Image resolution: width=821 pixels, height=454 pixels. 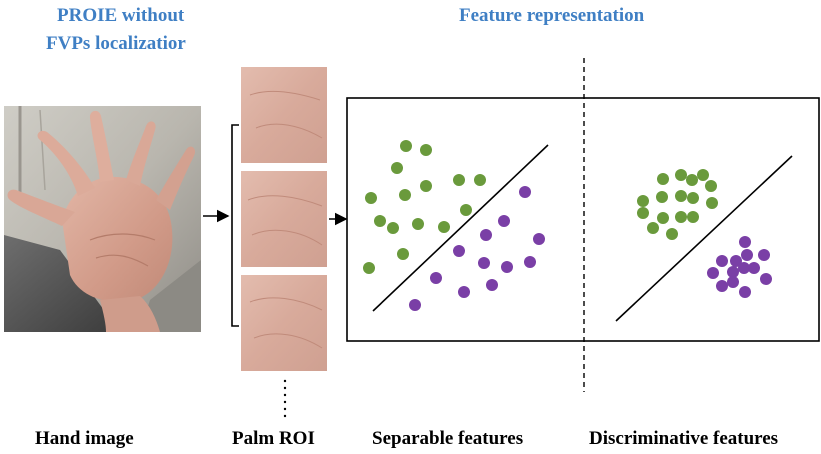 What do you see at coordinates (121, 15) in the screenshot?
I see `proie-title-line1: PROIE without` at bounding box center [121, 15].